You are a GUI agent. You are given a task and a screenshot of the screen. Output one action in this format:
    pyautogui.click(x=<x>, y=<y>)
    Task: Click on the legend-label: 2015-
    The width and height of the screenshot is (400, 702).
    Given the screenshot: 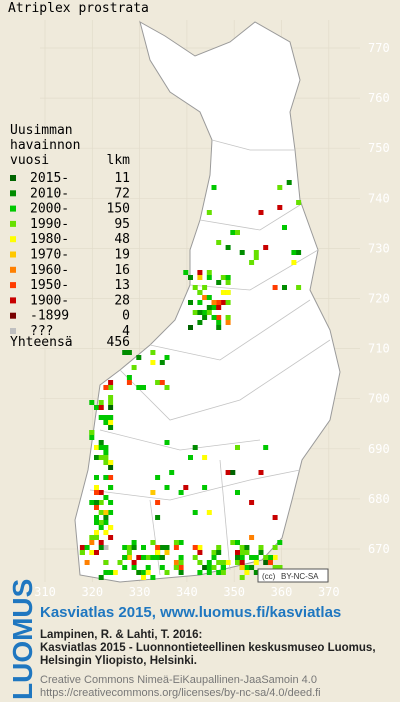 What is the action you would take?
    pyautogui.click(x=49, y=178)
    